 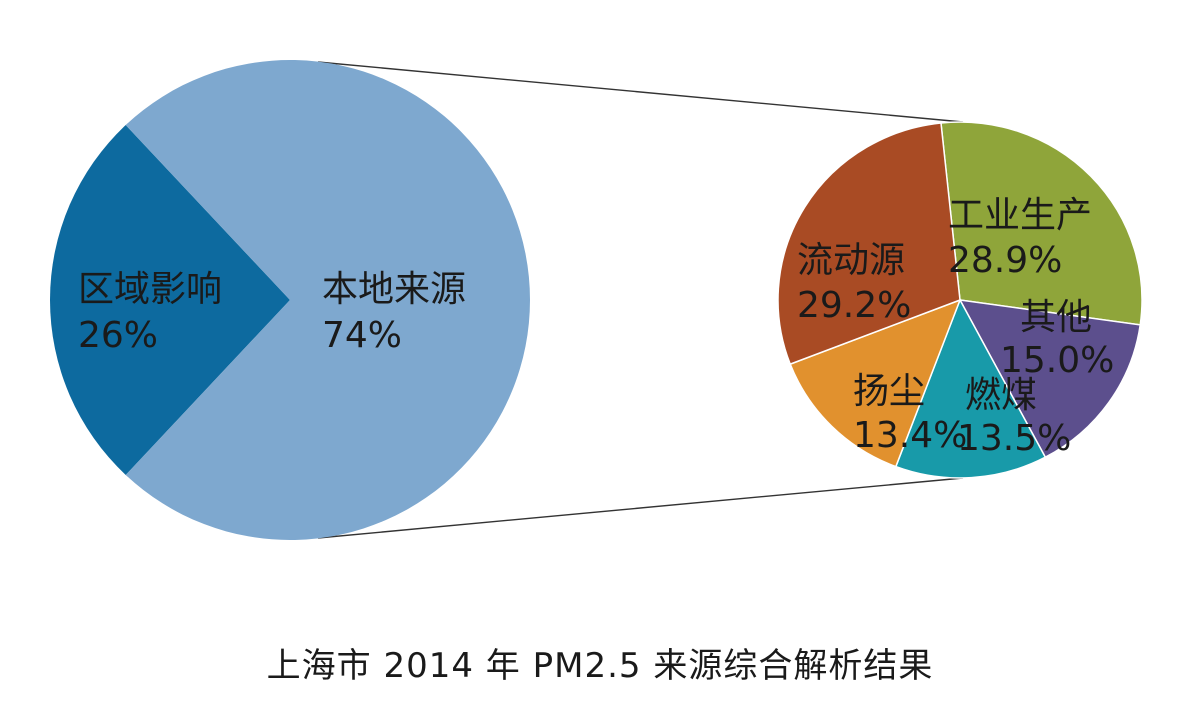 I want to click on pie-slice-industry, so click(x=1041, y=223).